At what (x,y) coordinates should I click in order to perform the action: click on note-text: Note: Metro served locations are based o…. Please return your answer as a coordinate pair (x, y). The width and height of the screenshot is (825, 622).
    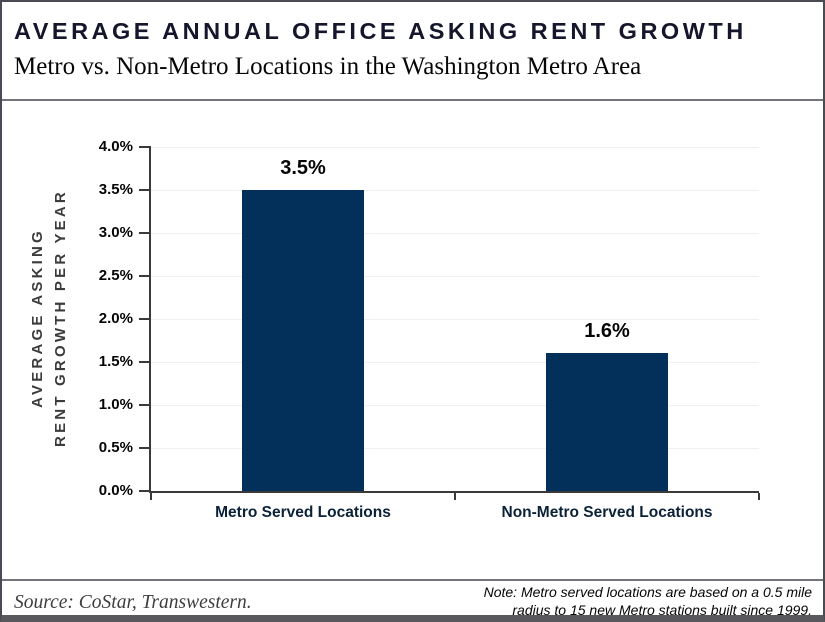
    Looking at the image, I should click on (647, 601).